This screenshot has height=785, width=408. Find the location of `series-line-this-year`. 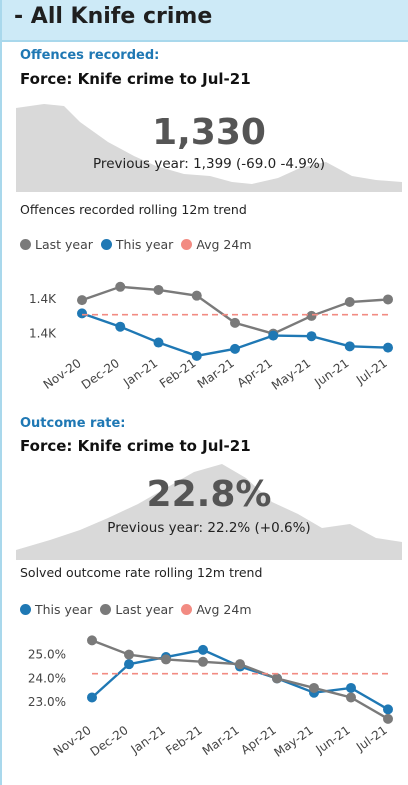

series-line-this-year is located at coordinates (240, 679).